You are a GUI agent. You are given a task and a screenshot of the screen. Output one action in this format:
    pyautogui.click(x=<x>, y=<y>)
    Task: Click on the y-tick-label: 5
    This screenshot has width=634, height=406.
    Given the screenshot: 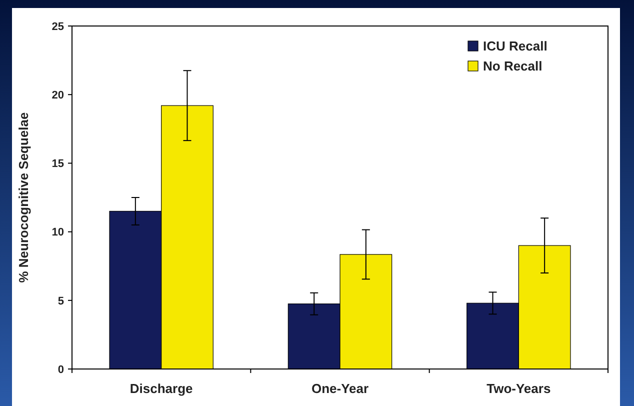 What is the action you would take?
    pyautogui.click(x=61, y=301)
    